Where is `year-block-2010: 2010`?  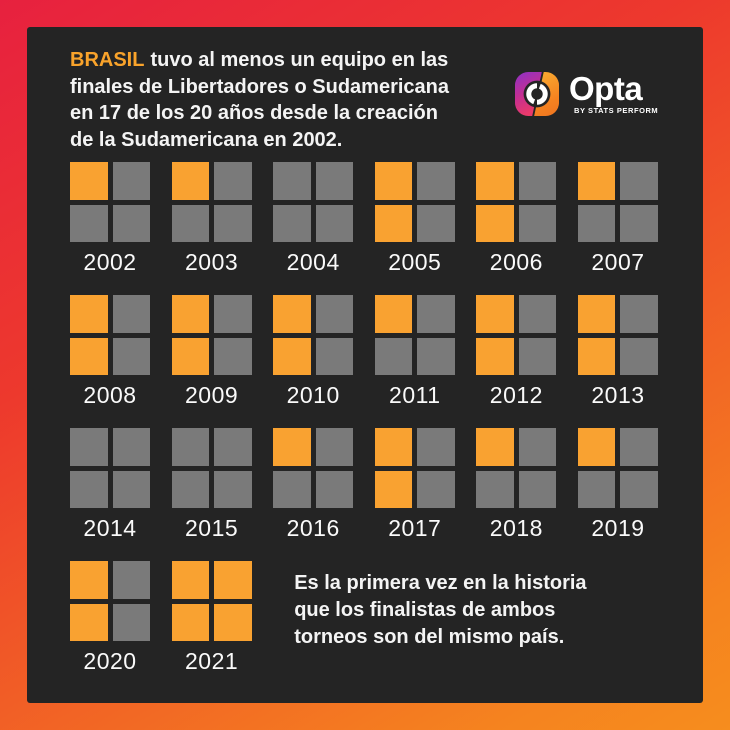
year-block-2010: 2010 is located at coordinates (313, 352).